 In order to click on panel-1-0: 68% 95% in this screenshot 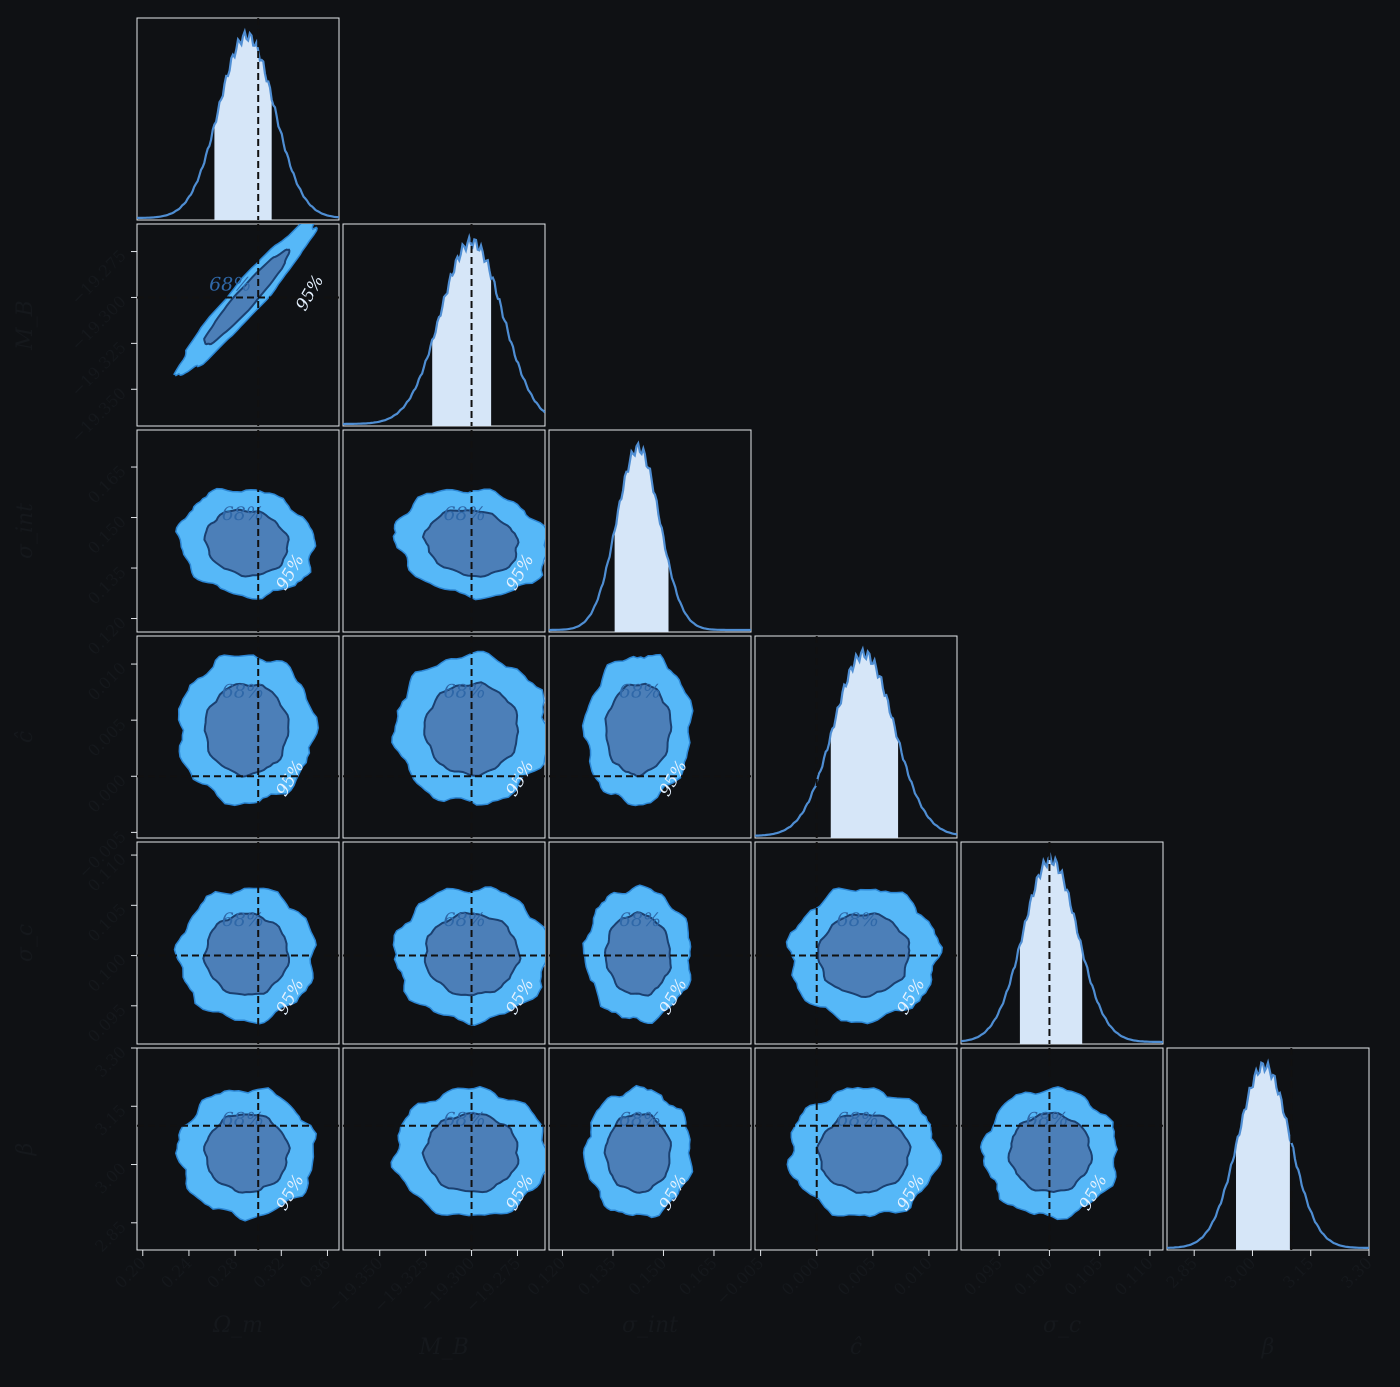, I will do `click(238, 325)`.